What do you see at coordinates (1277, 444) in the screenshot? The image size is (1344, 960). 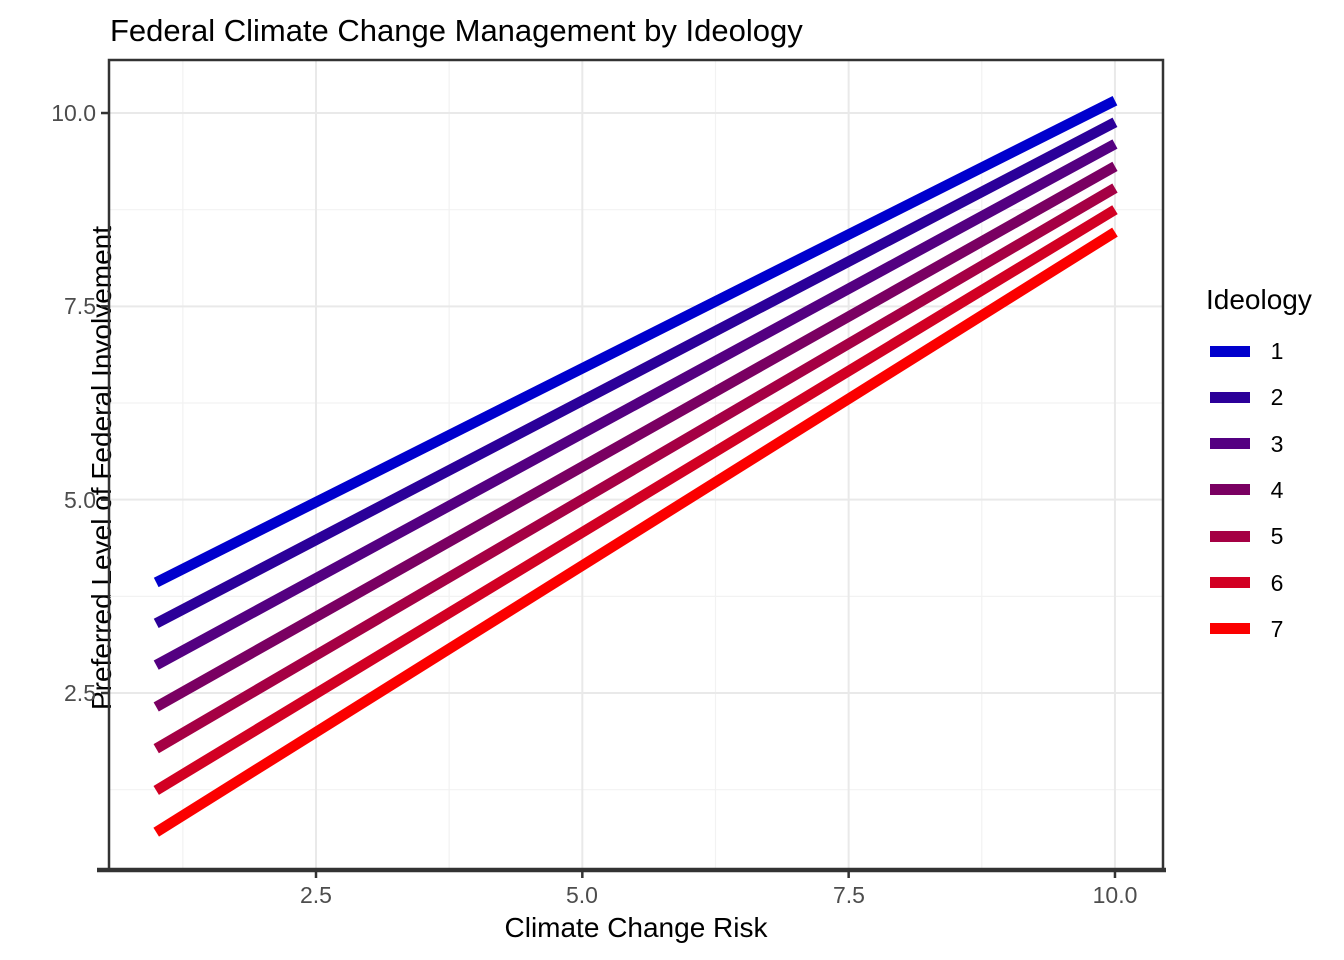 I see `legend-label-ideology-3: 3` at bounding box center [1277, 444].